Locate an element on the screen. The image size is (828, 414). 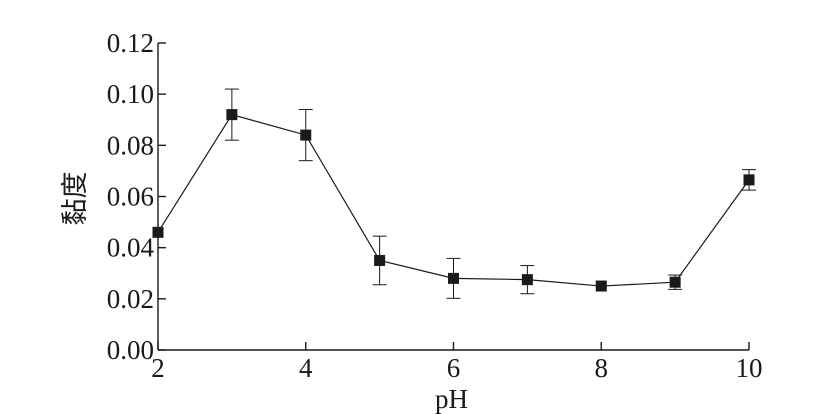
y-tick-label: 0.04 is located at coordinates (131, 248).